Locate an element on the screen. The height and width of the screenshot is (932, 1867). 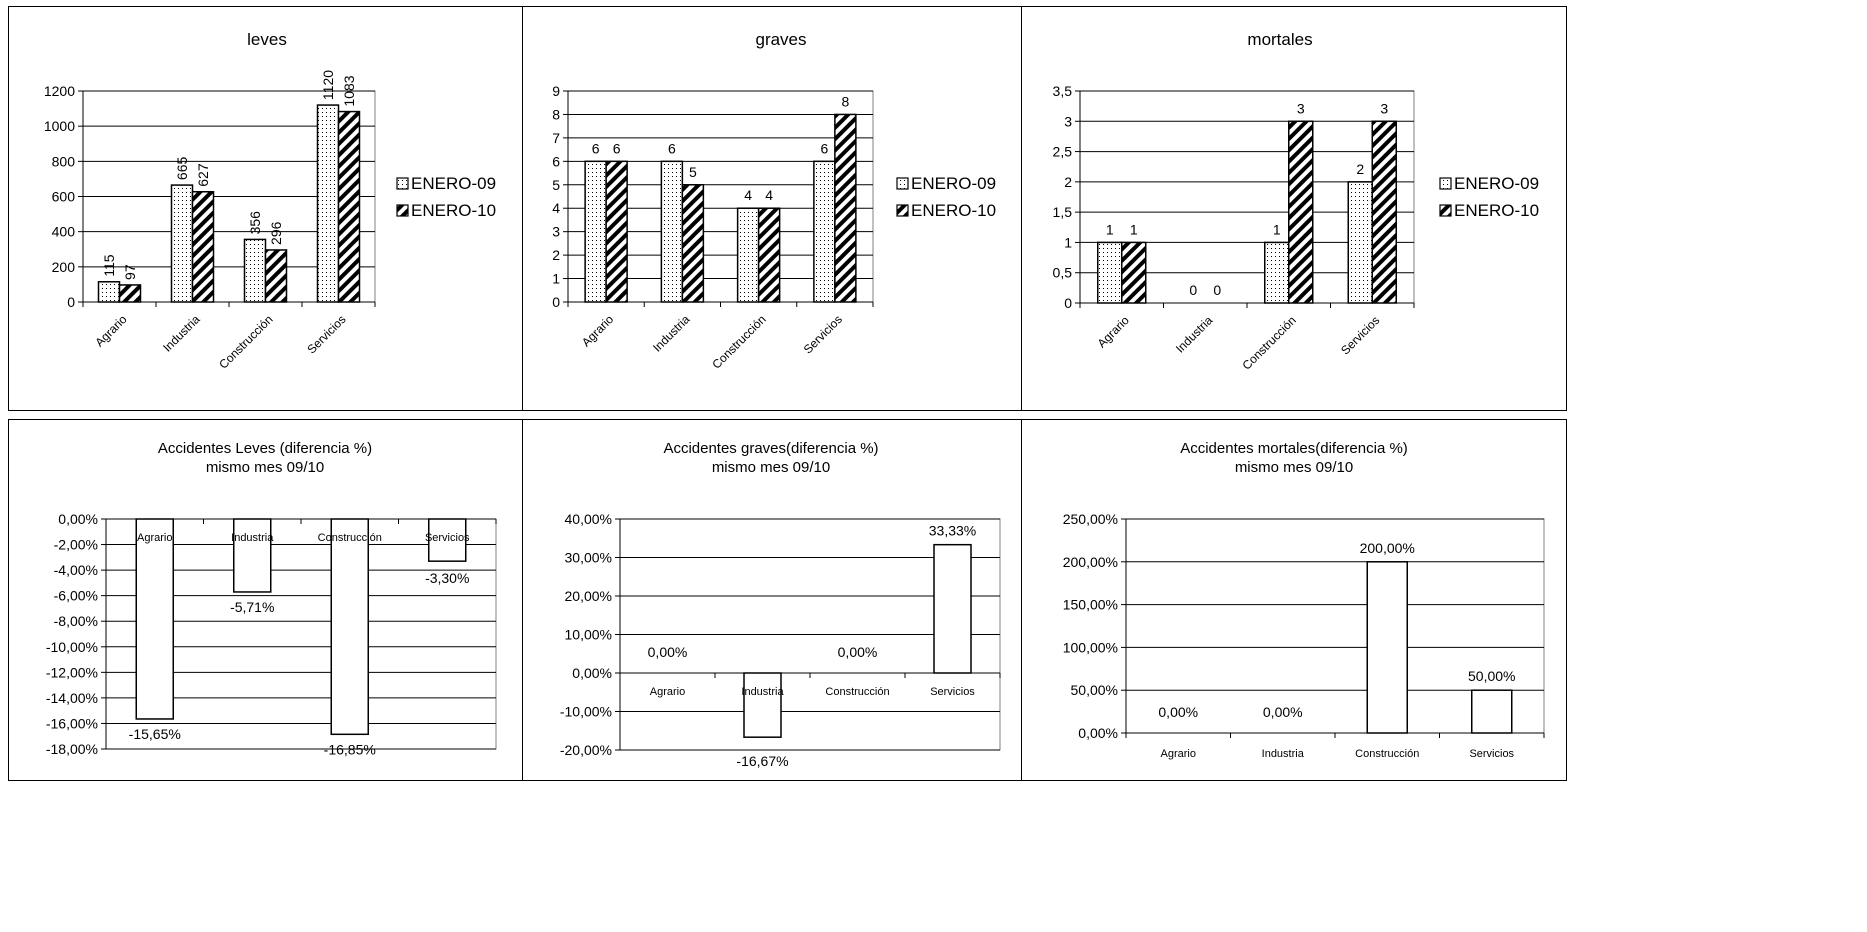
chart-title: mismo mes 09/10 is located at coordinates (771, 467).